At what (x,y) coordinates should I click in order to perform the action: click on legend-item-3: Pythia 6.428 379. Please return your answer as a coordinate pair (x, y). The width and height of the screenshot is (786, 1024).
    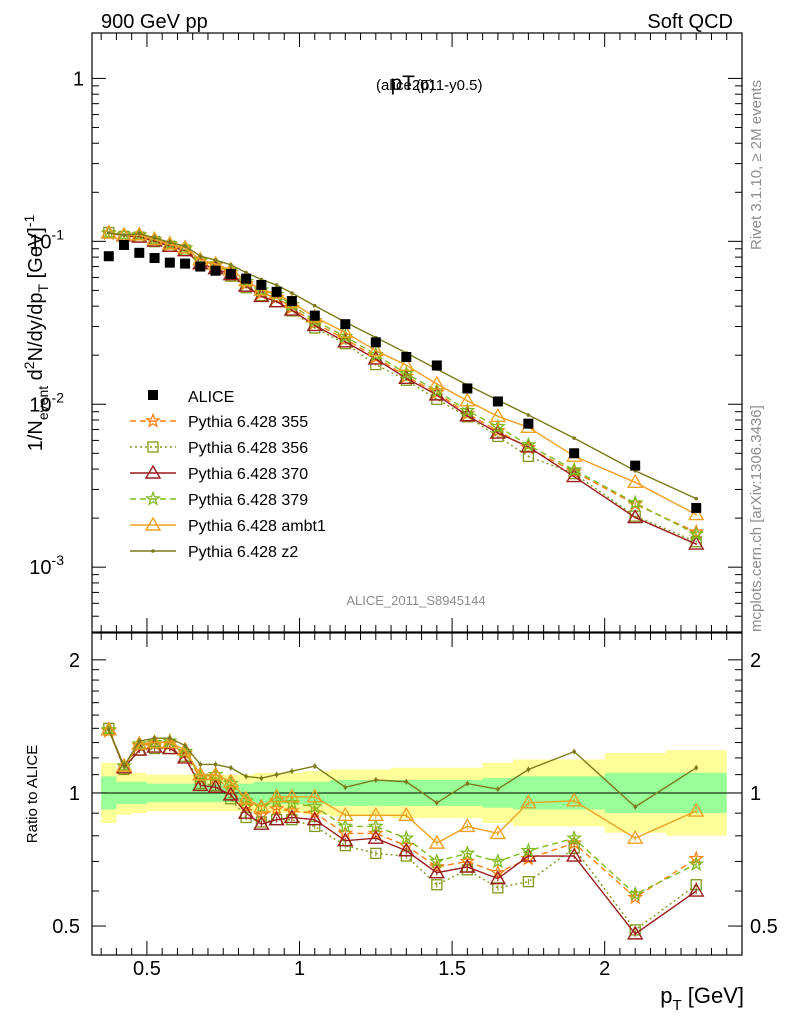
    Looking at the image, I should click on (219, 499).